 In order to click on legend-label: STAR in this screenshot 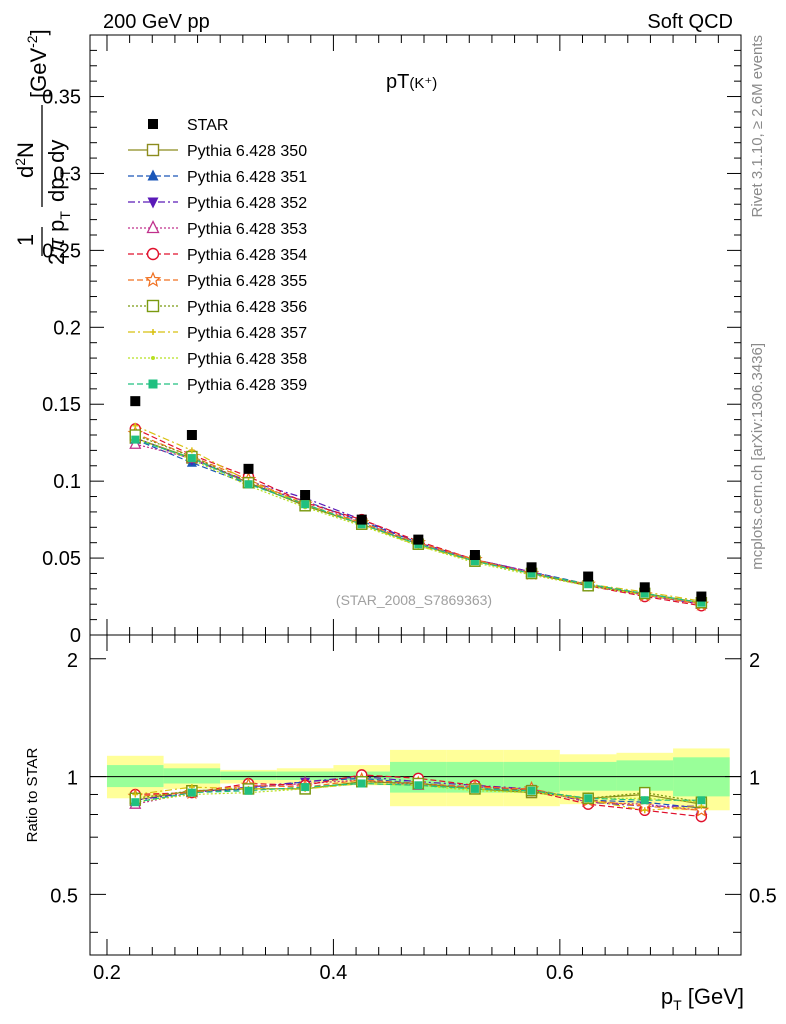, I will do `click(207, 125)`.